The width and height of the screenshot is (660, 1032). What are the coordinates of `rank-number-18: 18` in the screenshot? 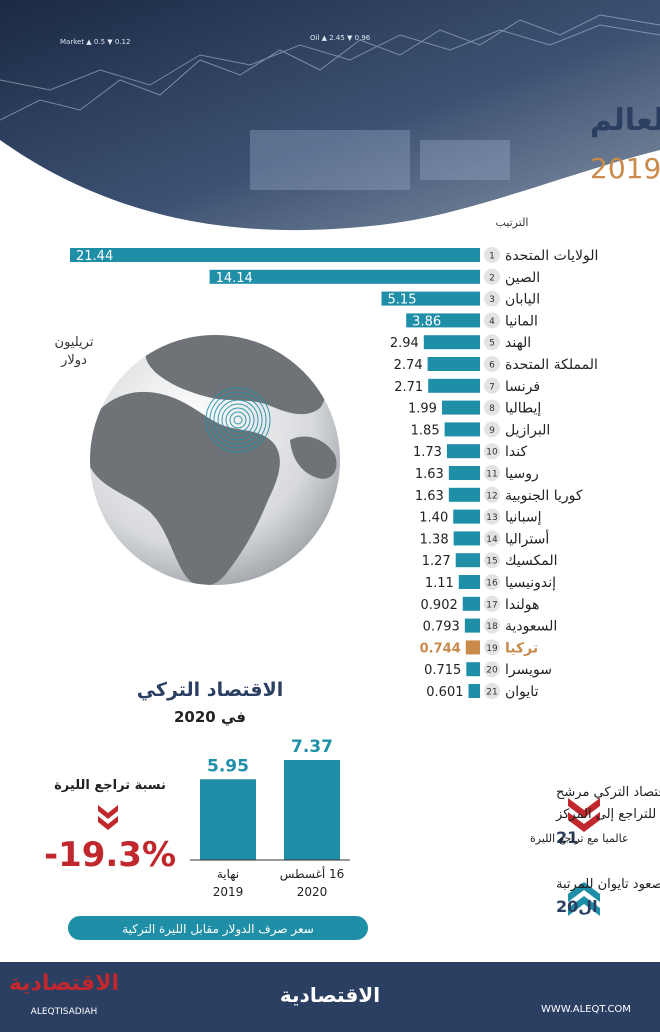 It's located at (492, 627).